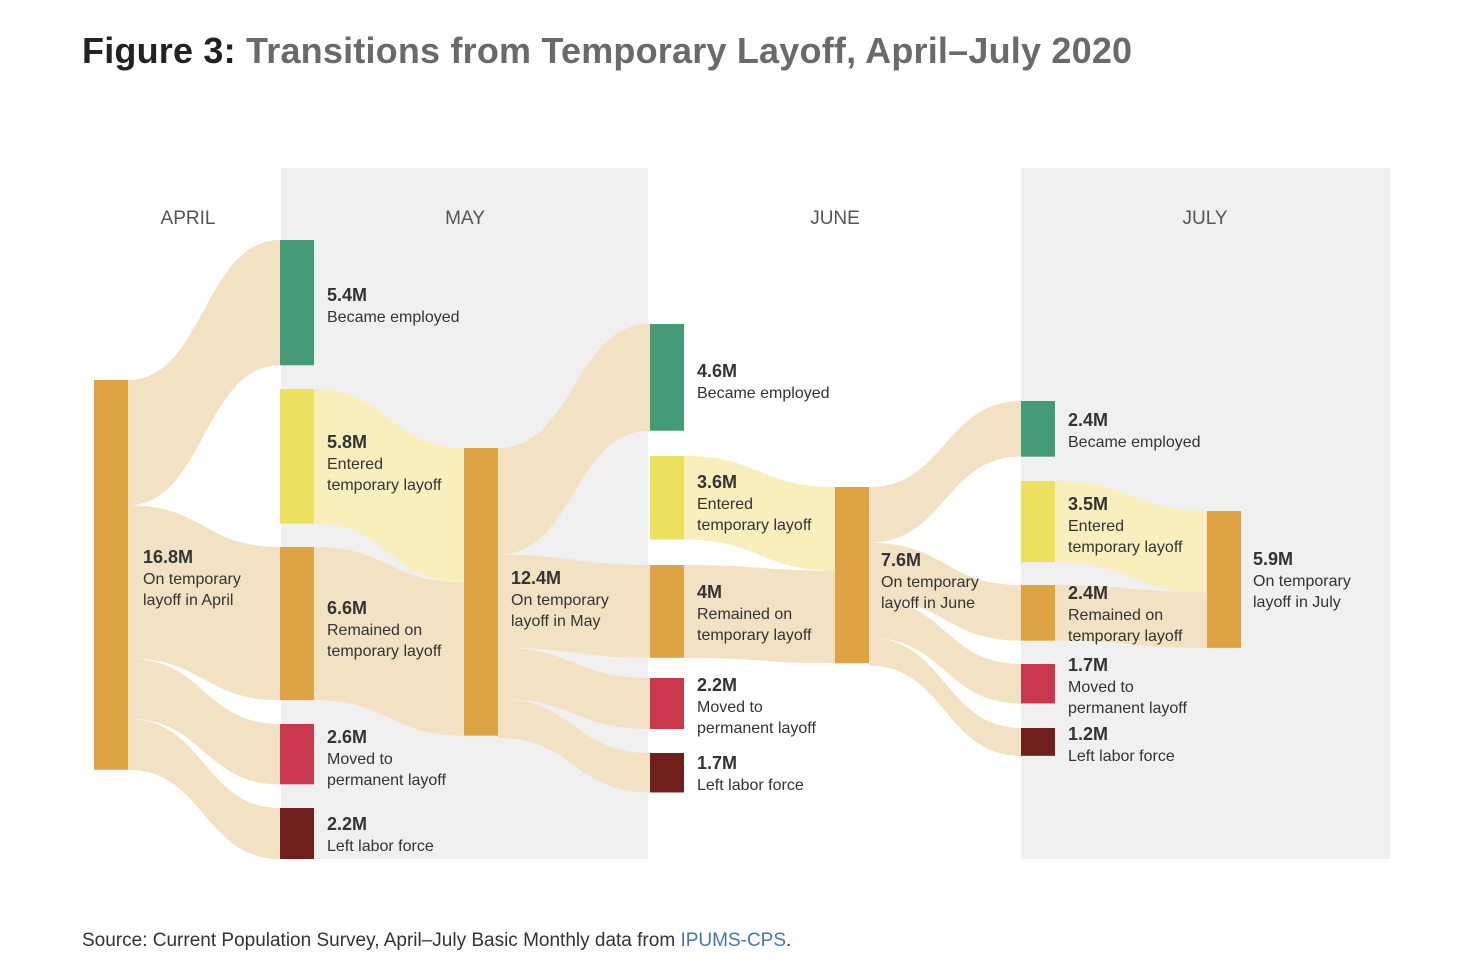 Image resolution: width=1458 pixels, height=980 pixels. What do you see at coordinates (709, 592) in the screenshot?
I see `value-label-jun_rem: 4M` at bounding box center [709, 592].